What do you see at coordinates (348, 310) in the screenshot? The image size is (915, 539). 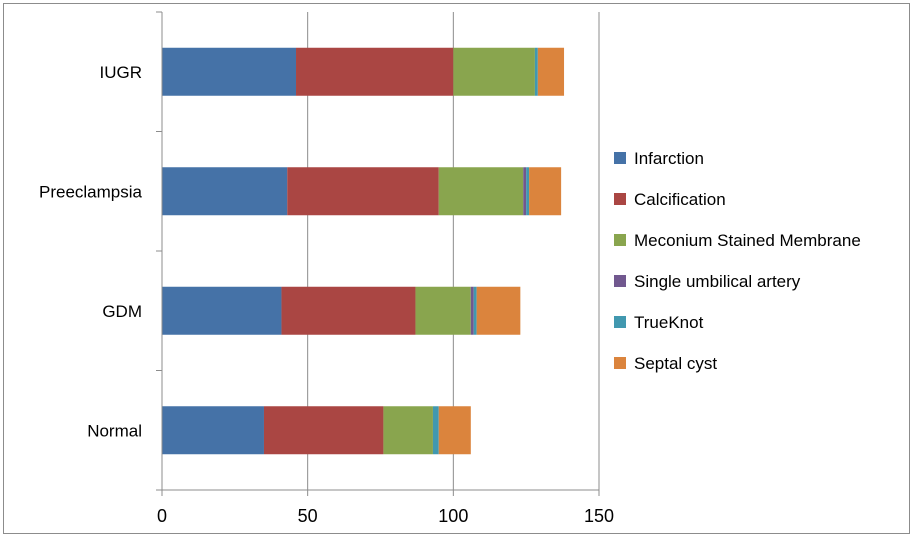 I see `bar-gdm-calcification` at bounding box center [348, 310].